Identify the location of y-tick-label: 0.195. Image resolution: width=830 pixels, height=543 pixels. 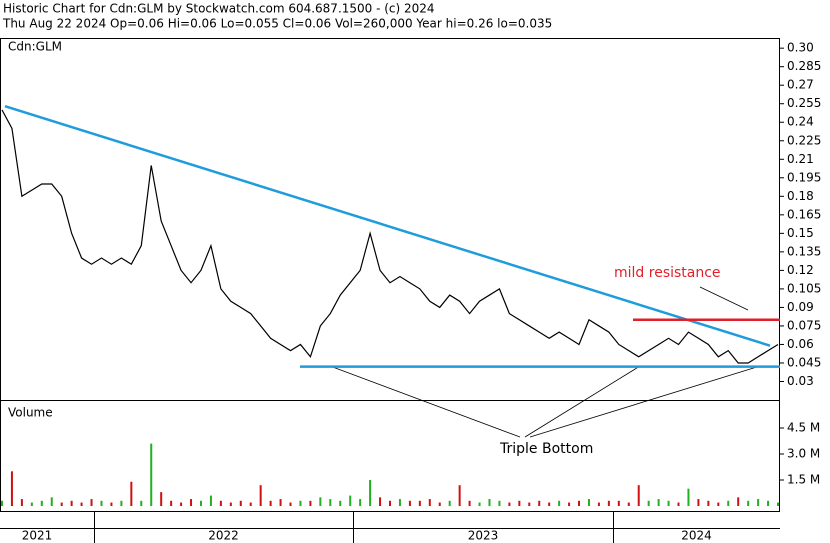
(804, 177).